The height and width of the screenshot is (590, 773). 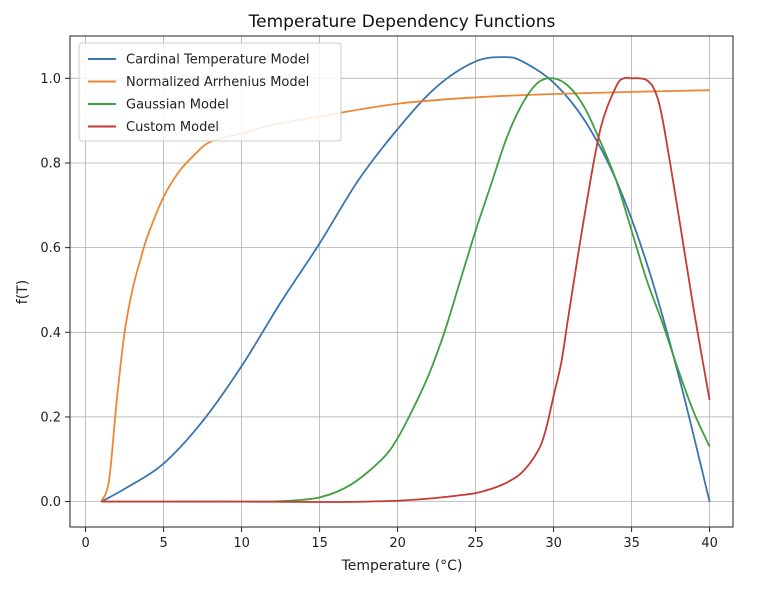 I want to click on y-tick-label: 0.4, so click(x=50, y=333).